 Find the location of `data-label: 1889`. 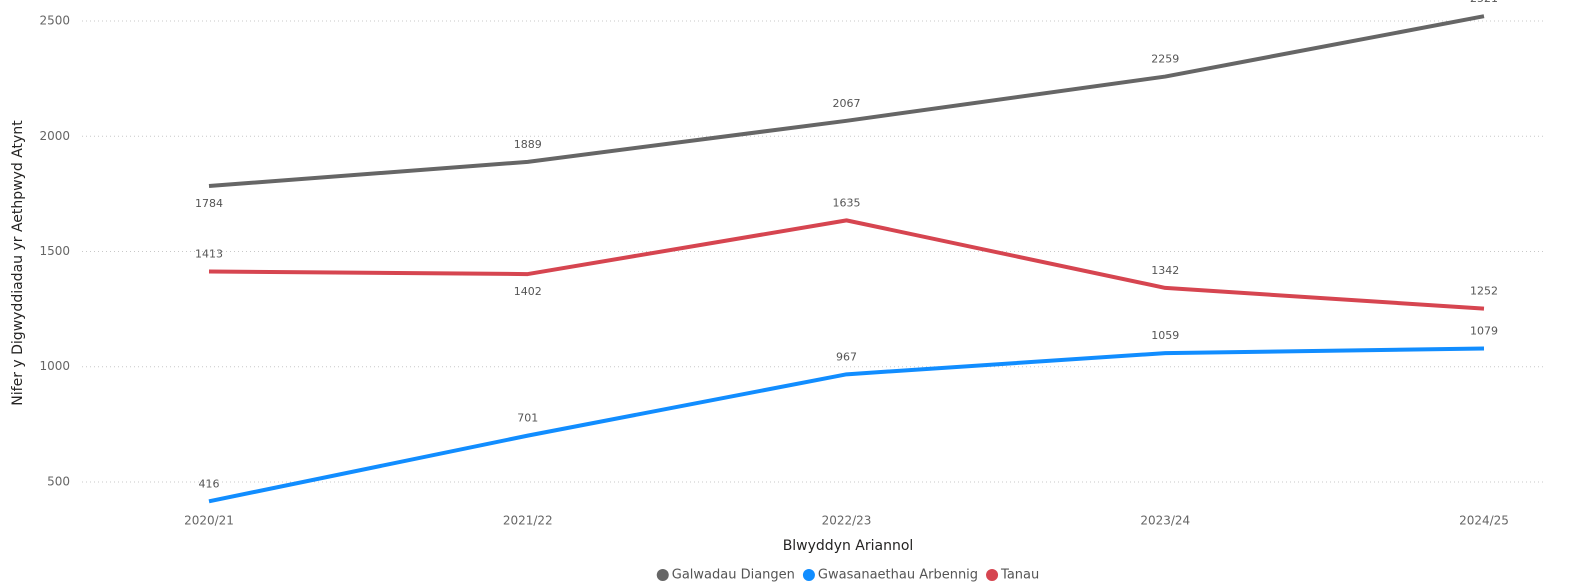

data-label: 1889 is located at coordinates (528, 144).